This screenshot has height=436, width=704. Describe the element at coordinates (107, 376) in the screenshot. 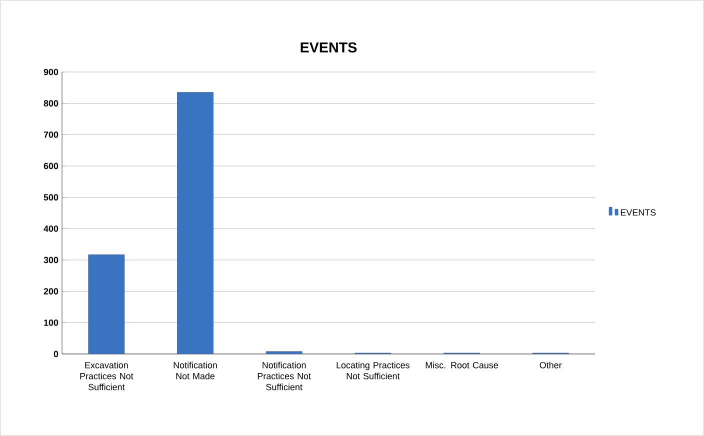

I see `x-tick-label: Excavation Practices Not Sufficient` at that location.